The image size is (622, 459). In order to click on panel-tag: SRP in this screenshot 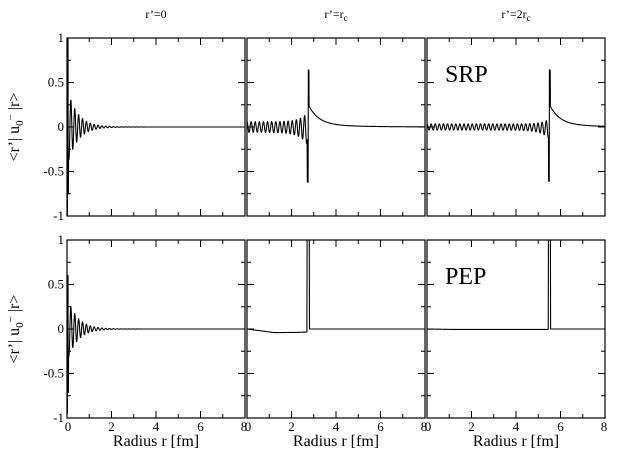, I will do `click(466, 75)`.